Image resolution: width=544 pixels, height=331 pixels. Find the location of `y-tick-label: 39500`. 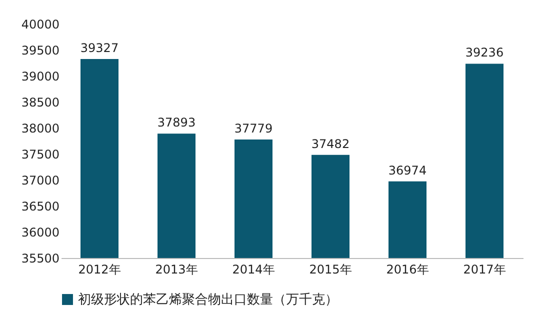

y-tick-label: 39500 is located at coordinates (40, 51).